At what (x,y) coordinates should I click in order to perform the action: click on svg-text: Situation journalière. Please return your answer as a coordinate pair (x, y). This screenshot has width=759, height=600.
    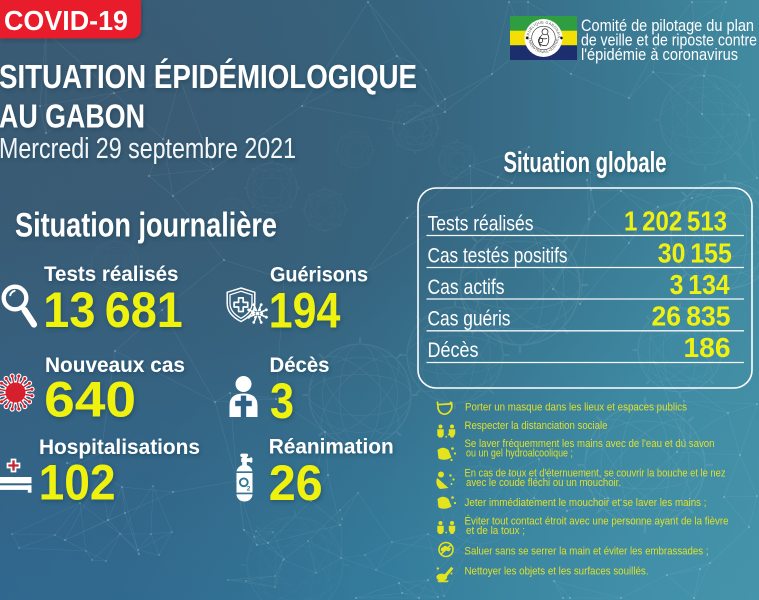
    Looking at the image, I should click on (146, 226).